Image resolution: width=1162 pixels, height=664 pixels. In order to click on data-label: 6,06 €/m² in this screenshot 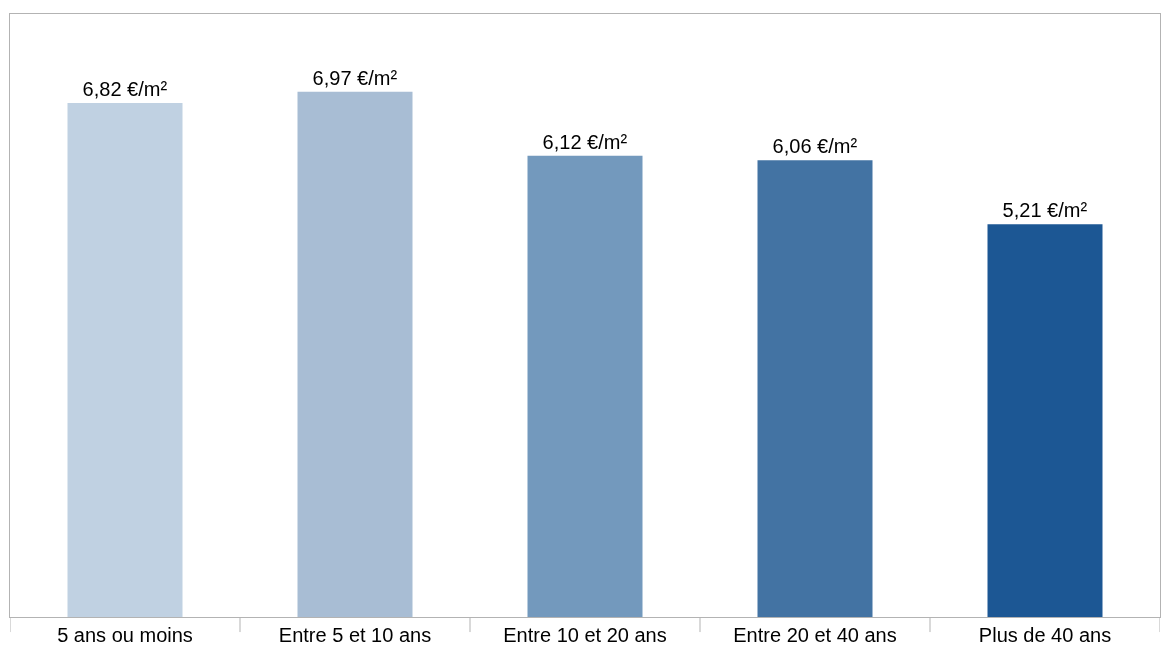, I will do `click(815, 146)`.